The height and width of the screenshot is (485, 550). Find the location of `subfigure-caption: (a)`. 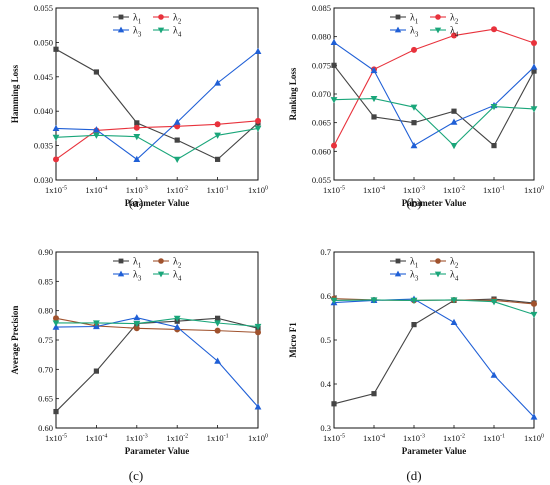

subfigure-caption: (a) is located at coordinates (136, 202).